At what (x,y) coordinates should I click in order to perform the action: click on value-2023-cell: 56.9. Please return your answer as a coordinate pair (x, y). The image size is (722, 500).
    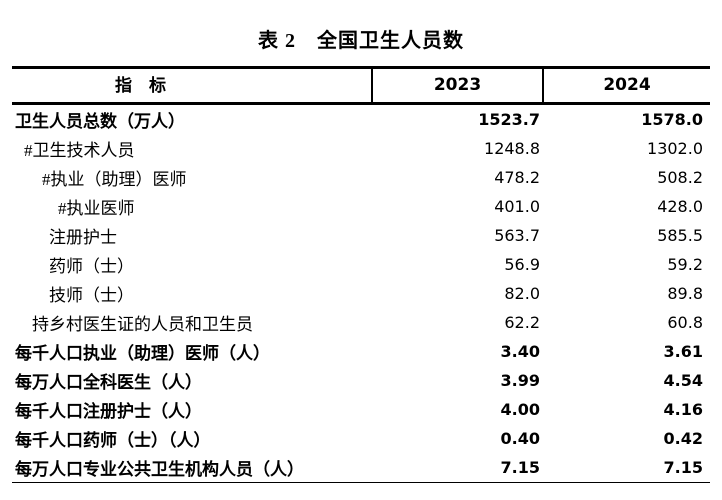
    Looking at the image, I should click on (522, 264).